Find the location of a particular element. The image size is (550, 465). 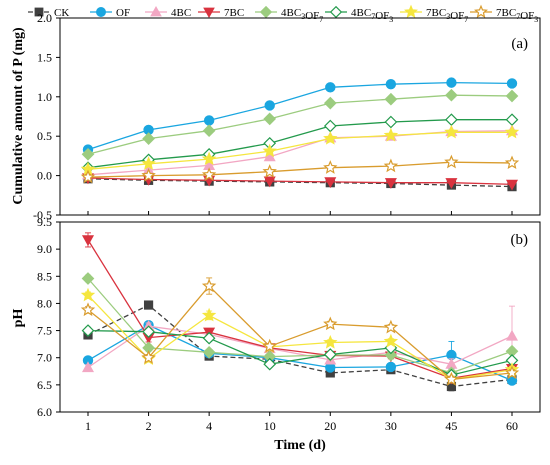

x-tick-label: 20 is located at coordinates (330, 426).